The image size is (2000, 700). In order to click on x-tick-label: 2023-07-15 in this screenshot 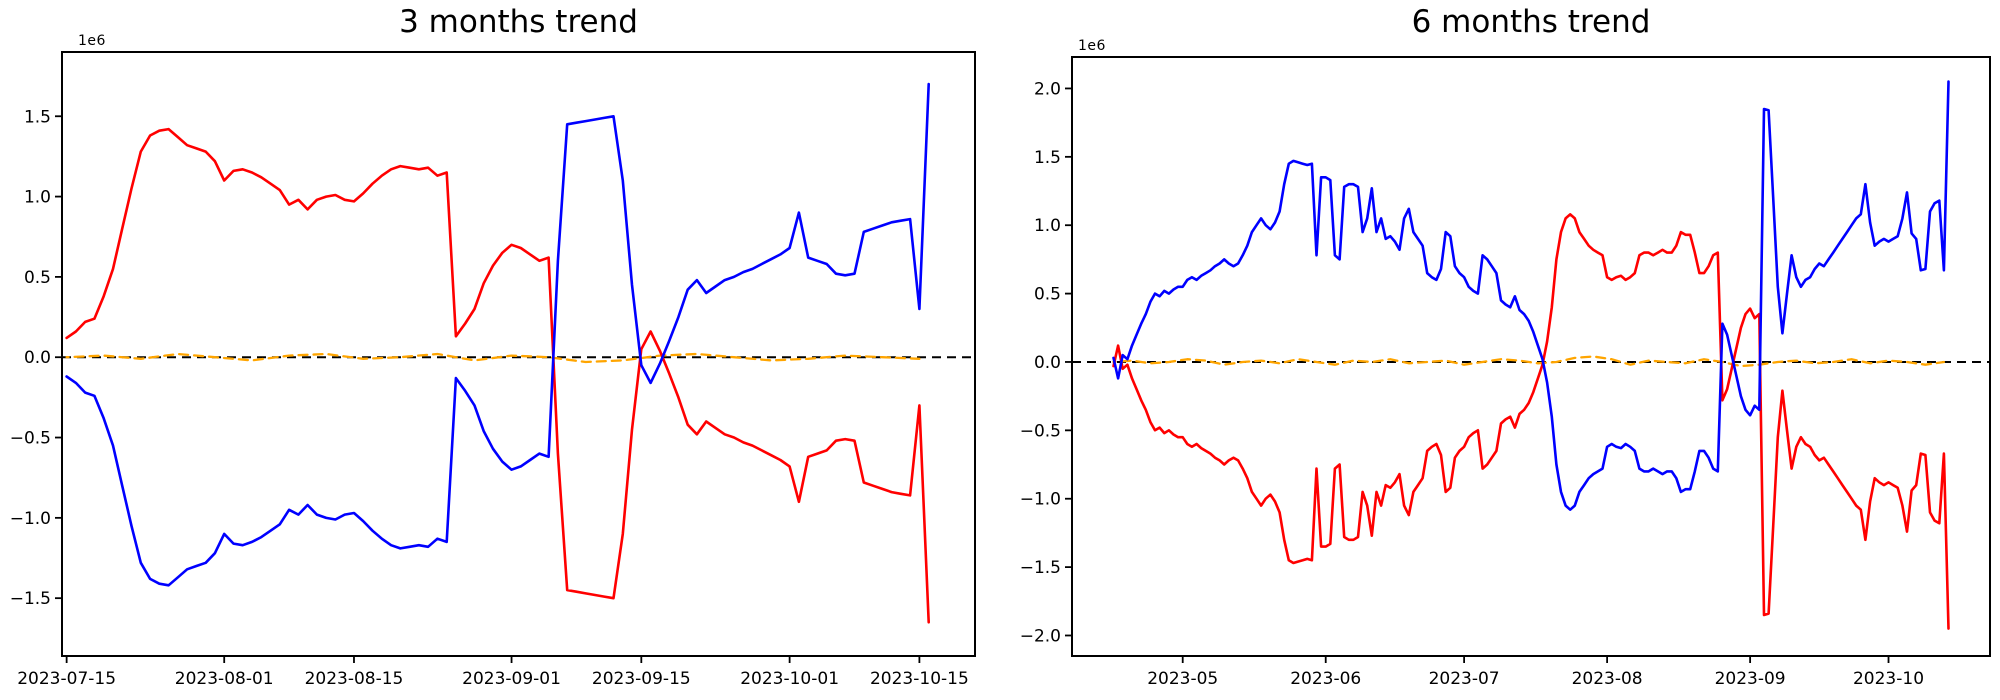, I will do `click(66, 679)`.